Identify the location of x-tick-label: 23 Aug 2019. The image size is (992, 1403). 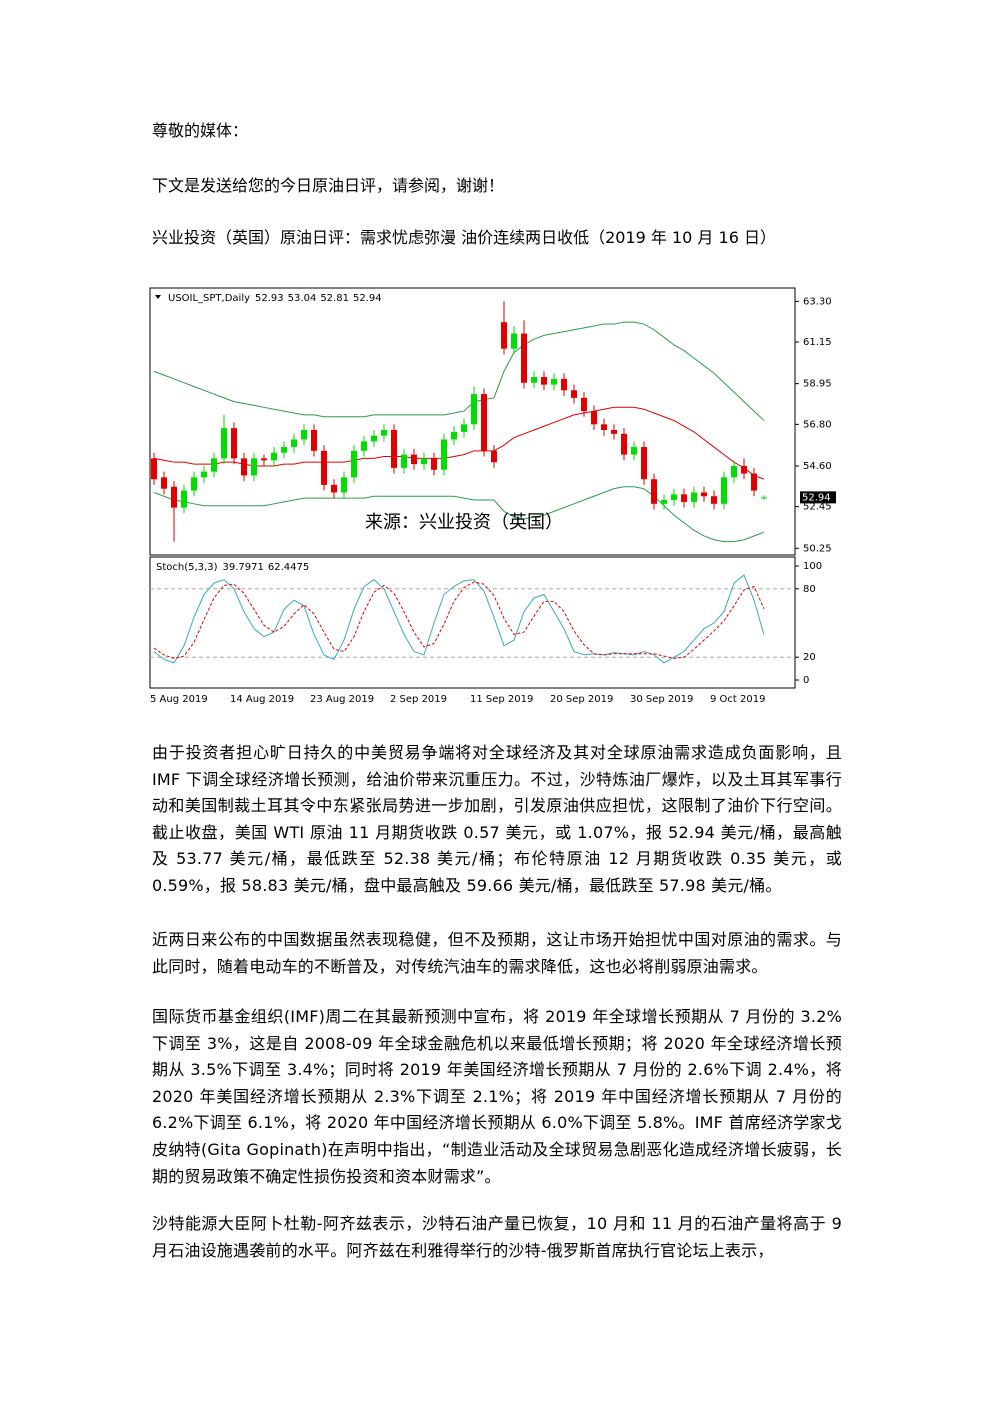
(342, 699).